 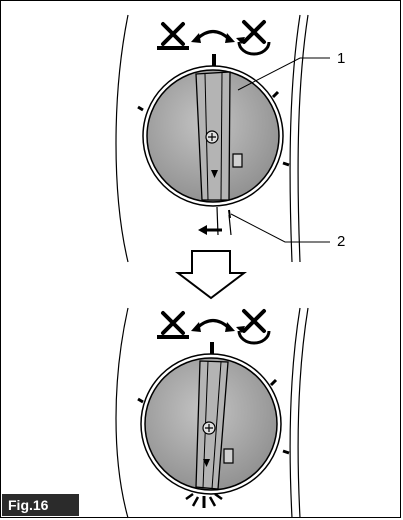 I want to click on callout-number-1: 1, so click(x=341, y=58).